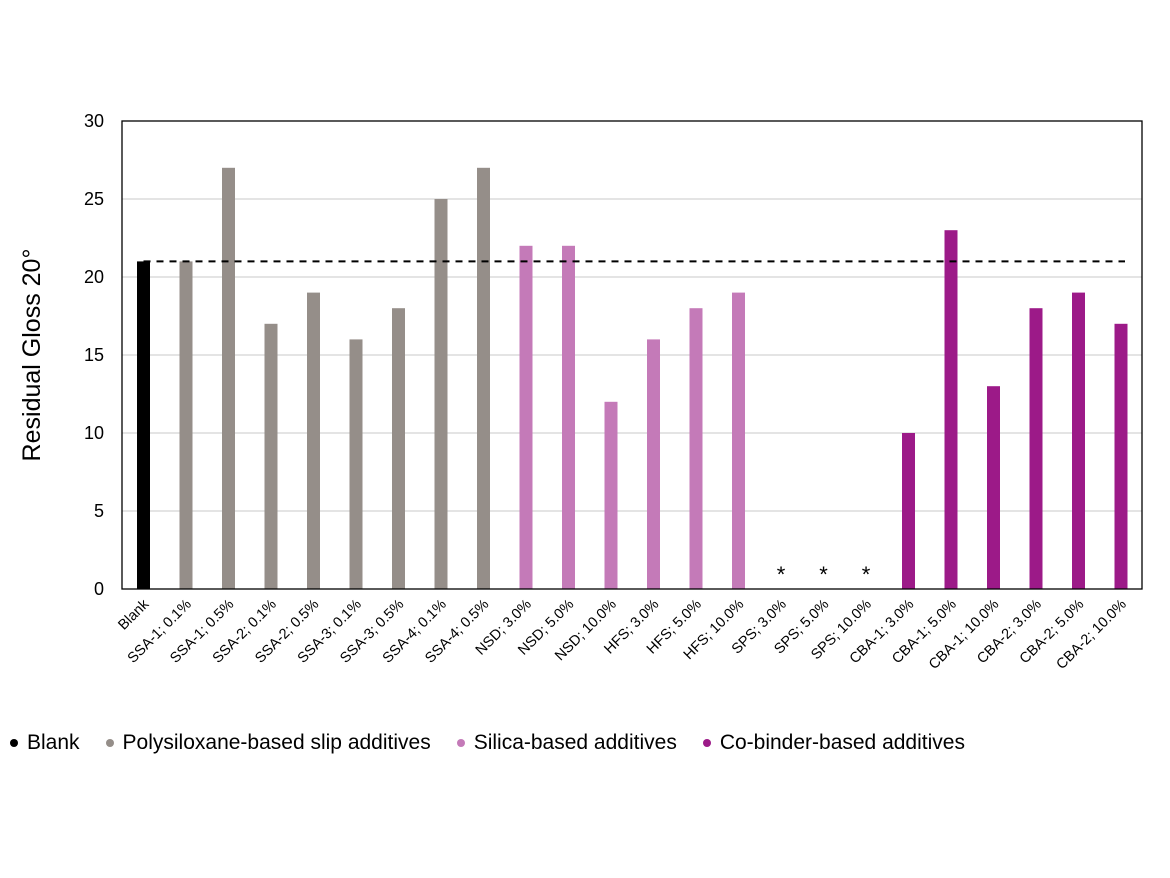 This screenshot has height=878, width=1170. I want to click on y-tick-label: 30, so click(94, 121).